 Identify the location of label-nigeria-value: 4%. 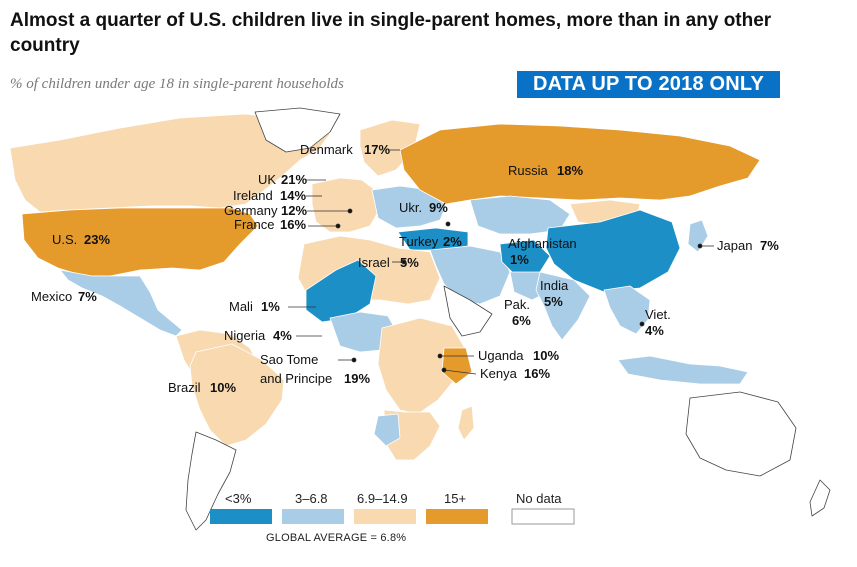
(282, 335).